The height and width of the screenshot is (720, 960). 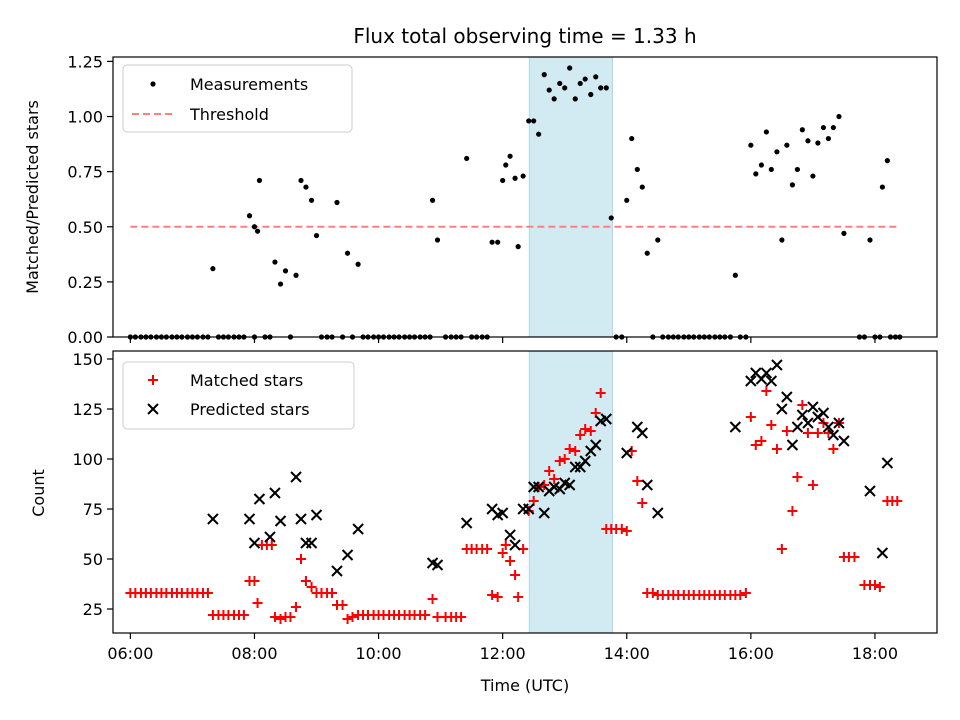 I want to click on legend-matched-label: Matched stars, so click(x=246, y=380).